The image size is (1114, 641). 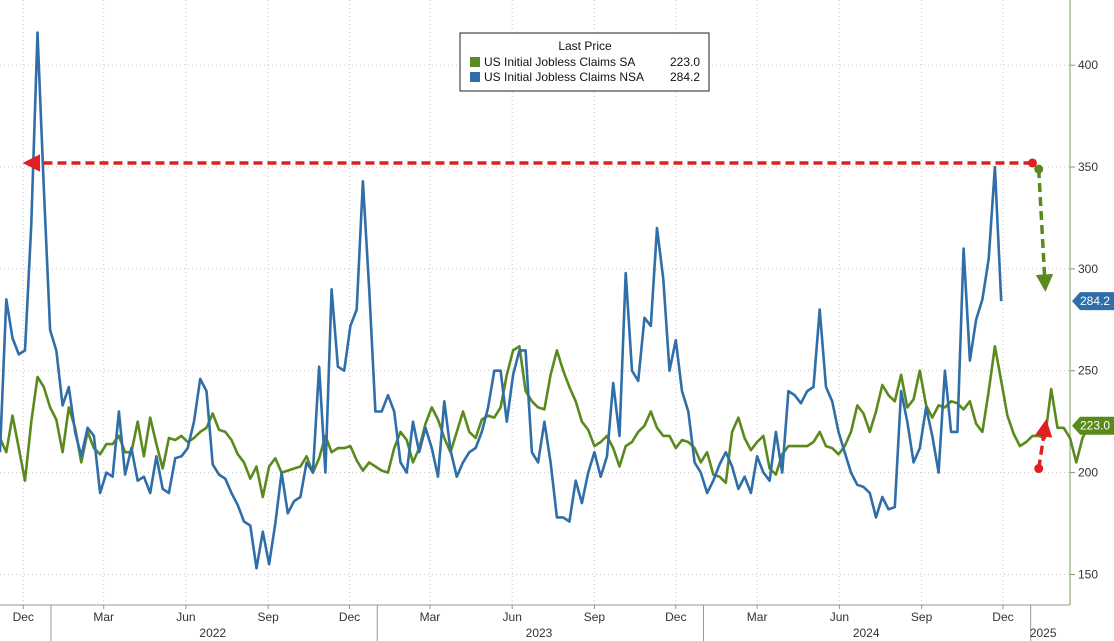 What do you see at coordinates (685, 77) in the screenshot?
I see `legend-value-nsa: 284.2` at bounding box center [685, 77].